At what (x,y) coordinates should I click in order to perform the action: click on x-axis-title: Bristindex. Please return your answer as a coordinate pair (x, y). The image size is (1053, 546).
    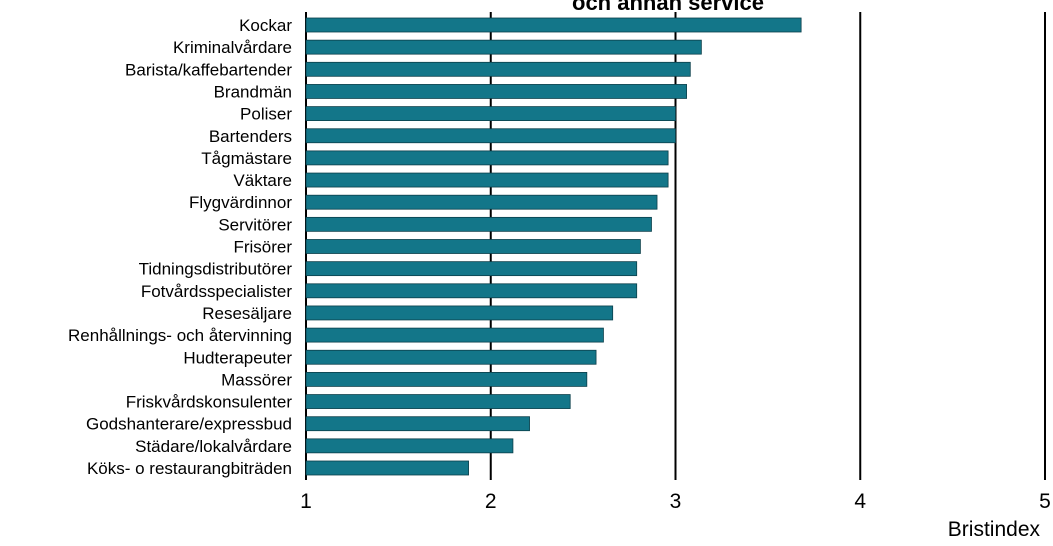
    Looking at the image, I should click on (994, 529).